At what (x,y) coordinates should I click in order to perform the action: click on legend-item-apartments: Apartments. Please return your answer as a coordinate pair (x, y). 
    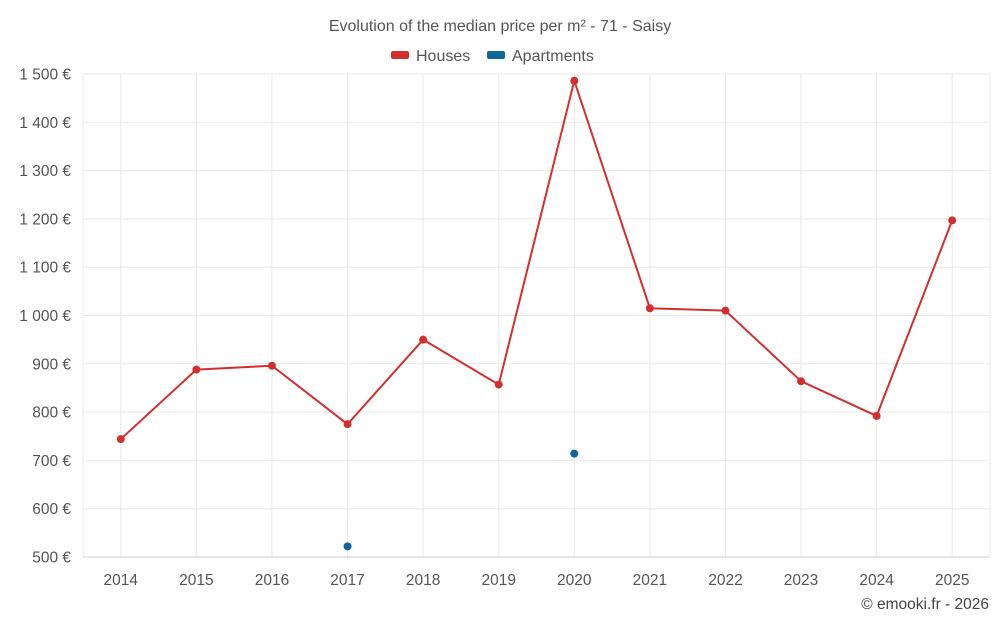
    Looking at the image, I should click on (540, 56).